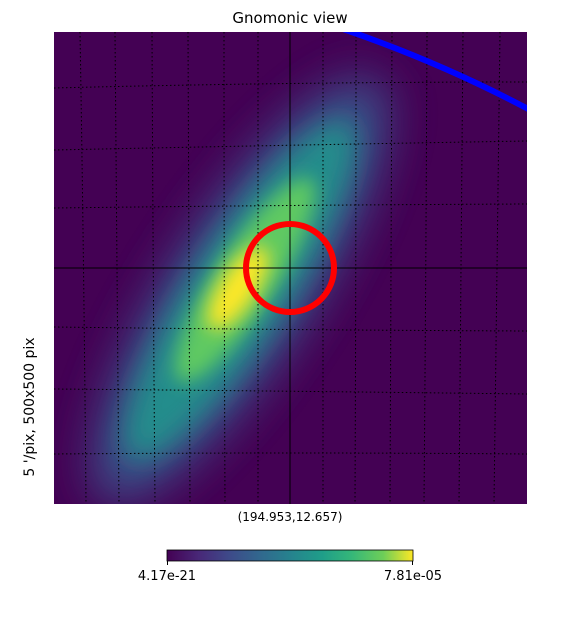 This screenshot has height=640, width=580. I want to click on overlay-circle, so click(290, 268).